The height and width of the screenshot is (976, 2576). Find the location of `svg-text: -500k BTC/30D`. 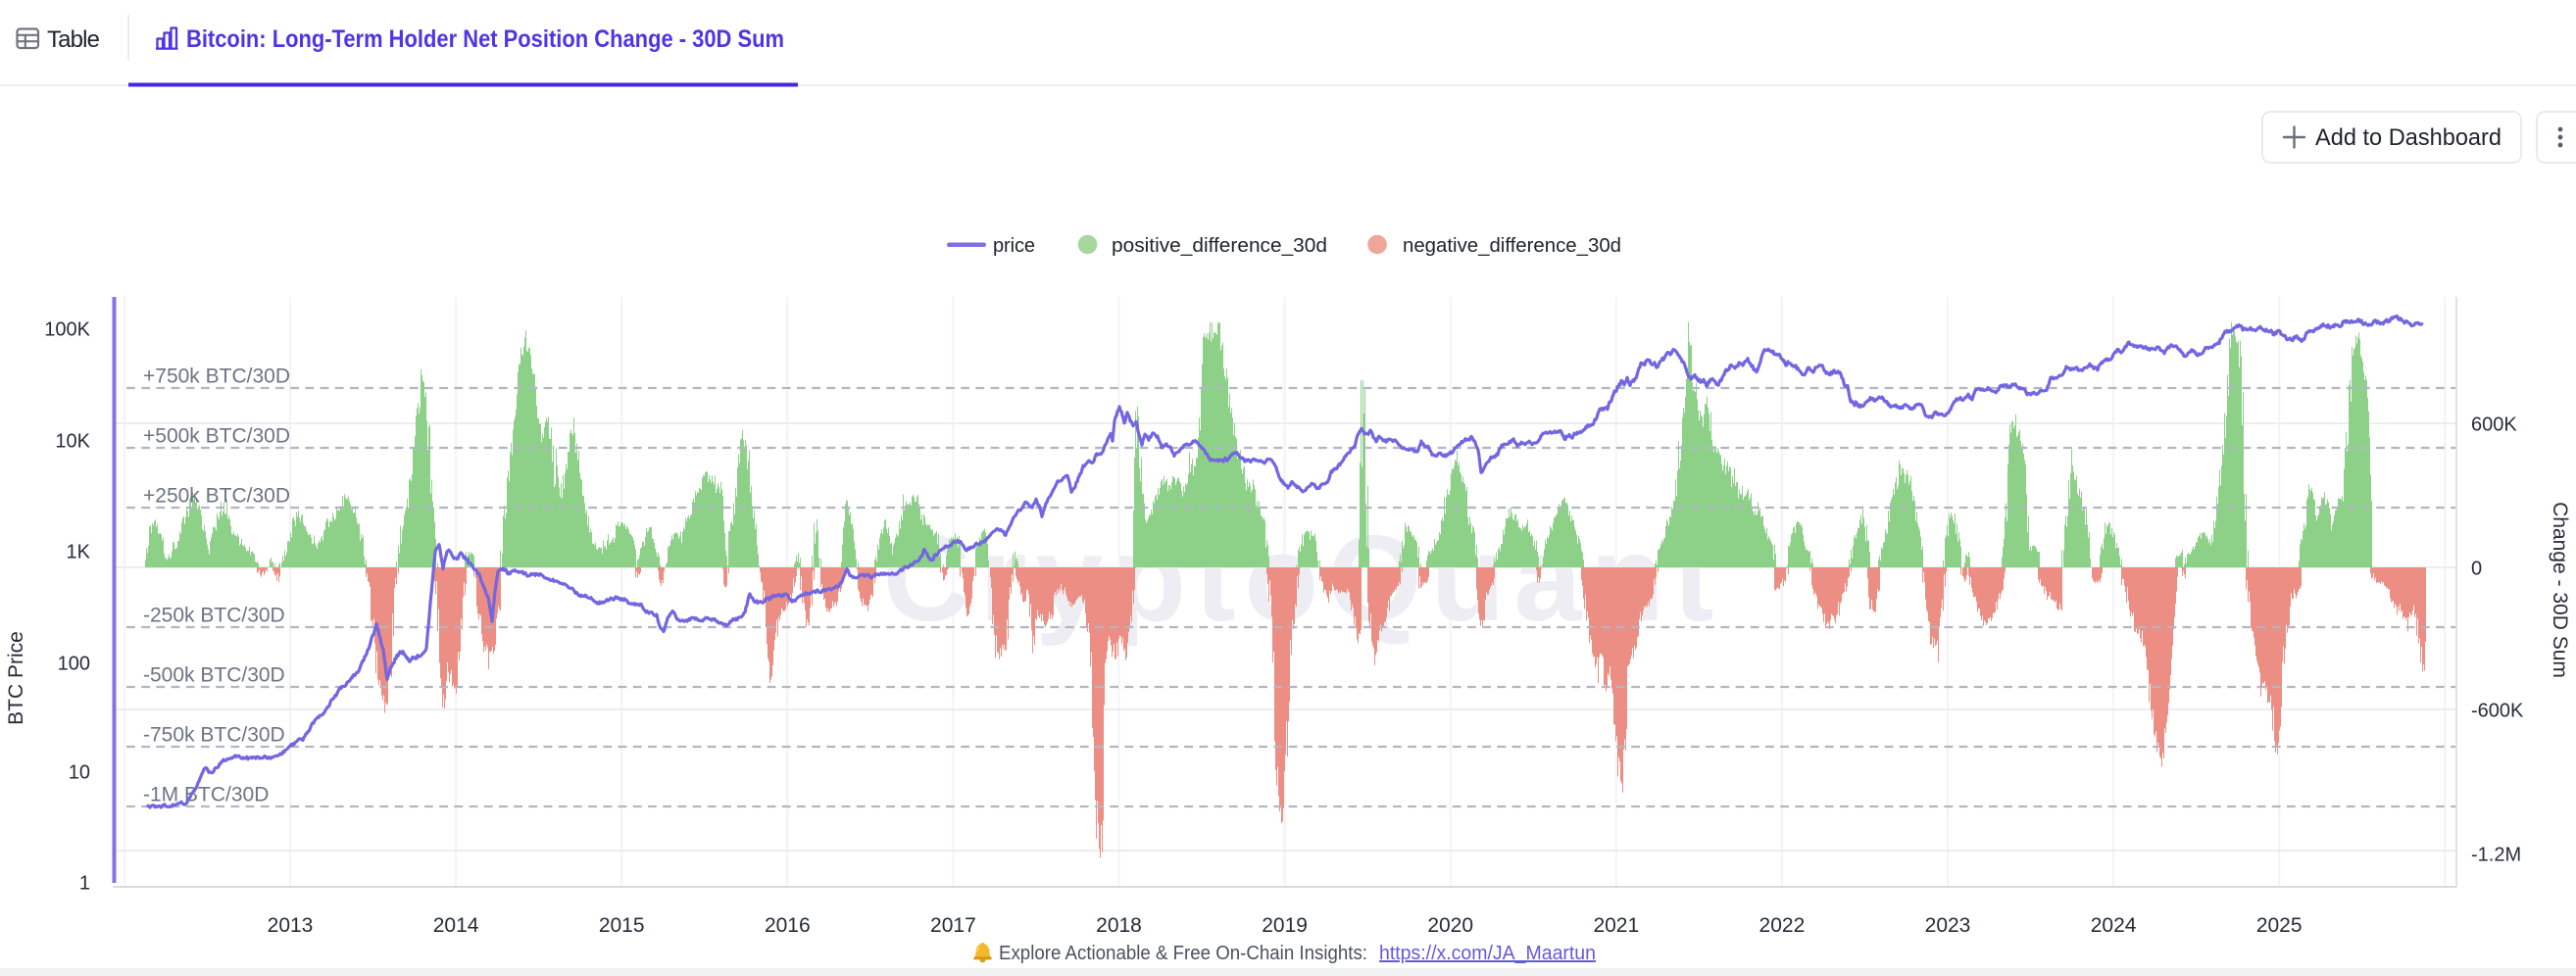

svg-text: -500k BTC/30D is located at coordinates (214, 675).